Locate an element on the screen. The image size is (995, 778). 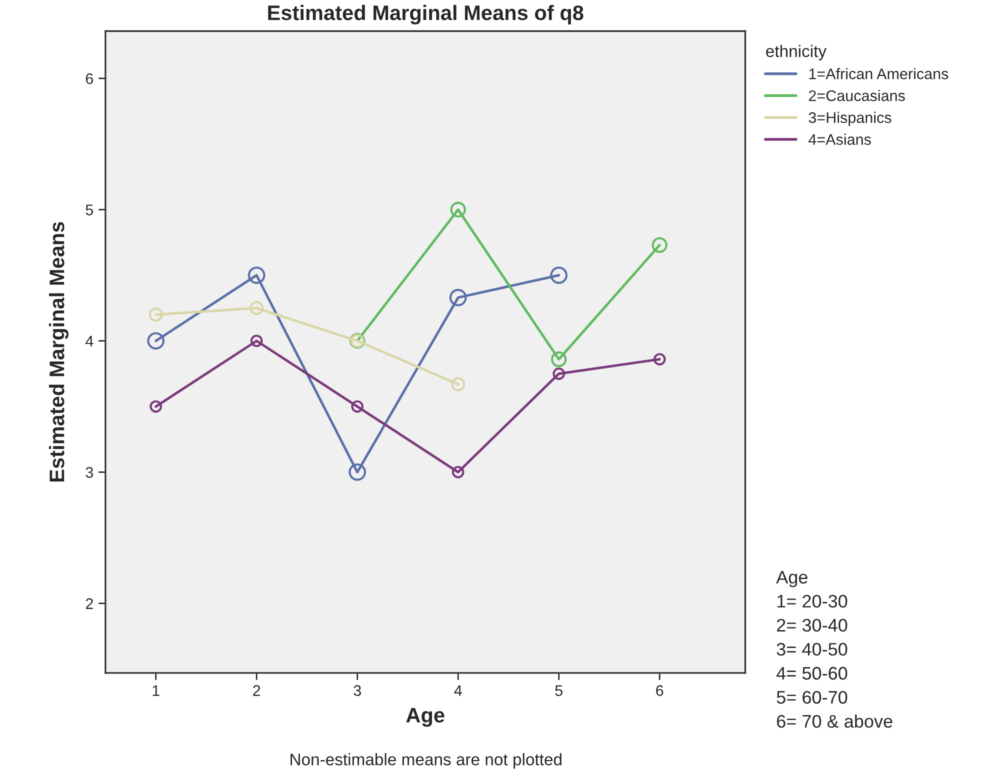
x-tick-label: 1 is located at coordinates (156, 690).